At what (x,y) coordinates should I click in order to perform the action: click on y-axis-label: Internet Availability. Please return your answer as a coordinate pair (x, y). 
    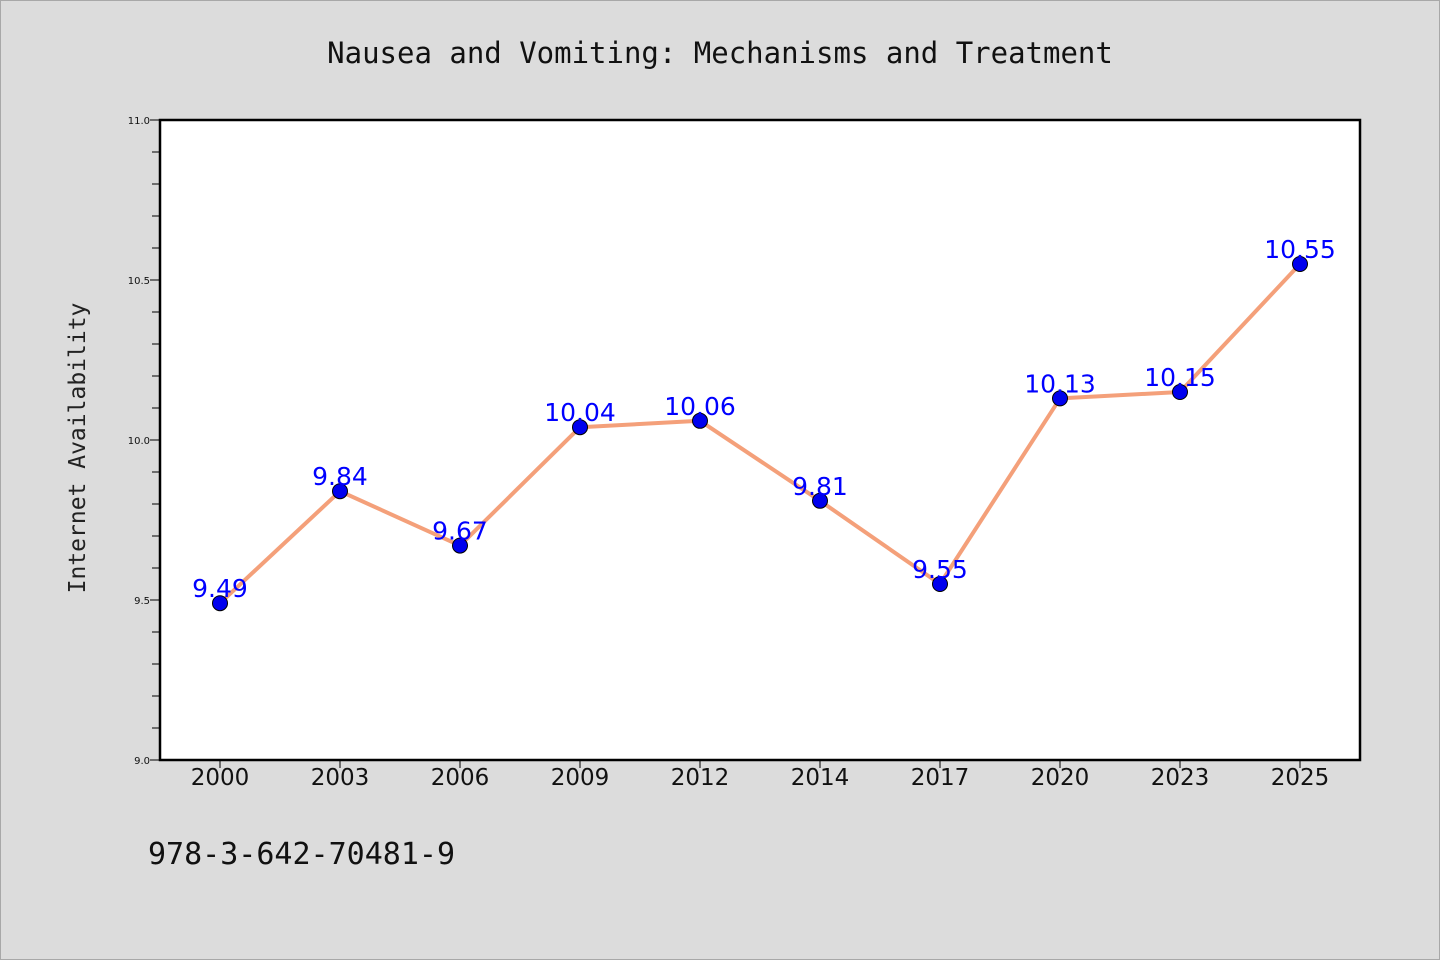
    Looking at the image, I should click on (78, 448).